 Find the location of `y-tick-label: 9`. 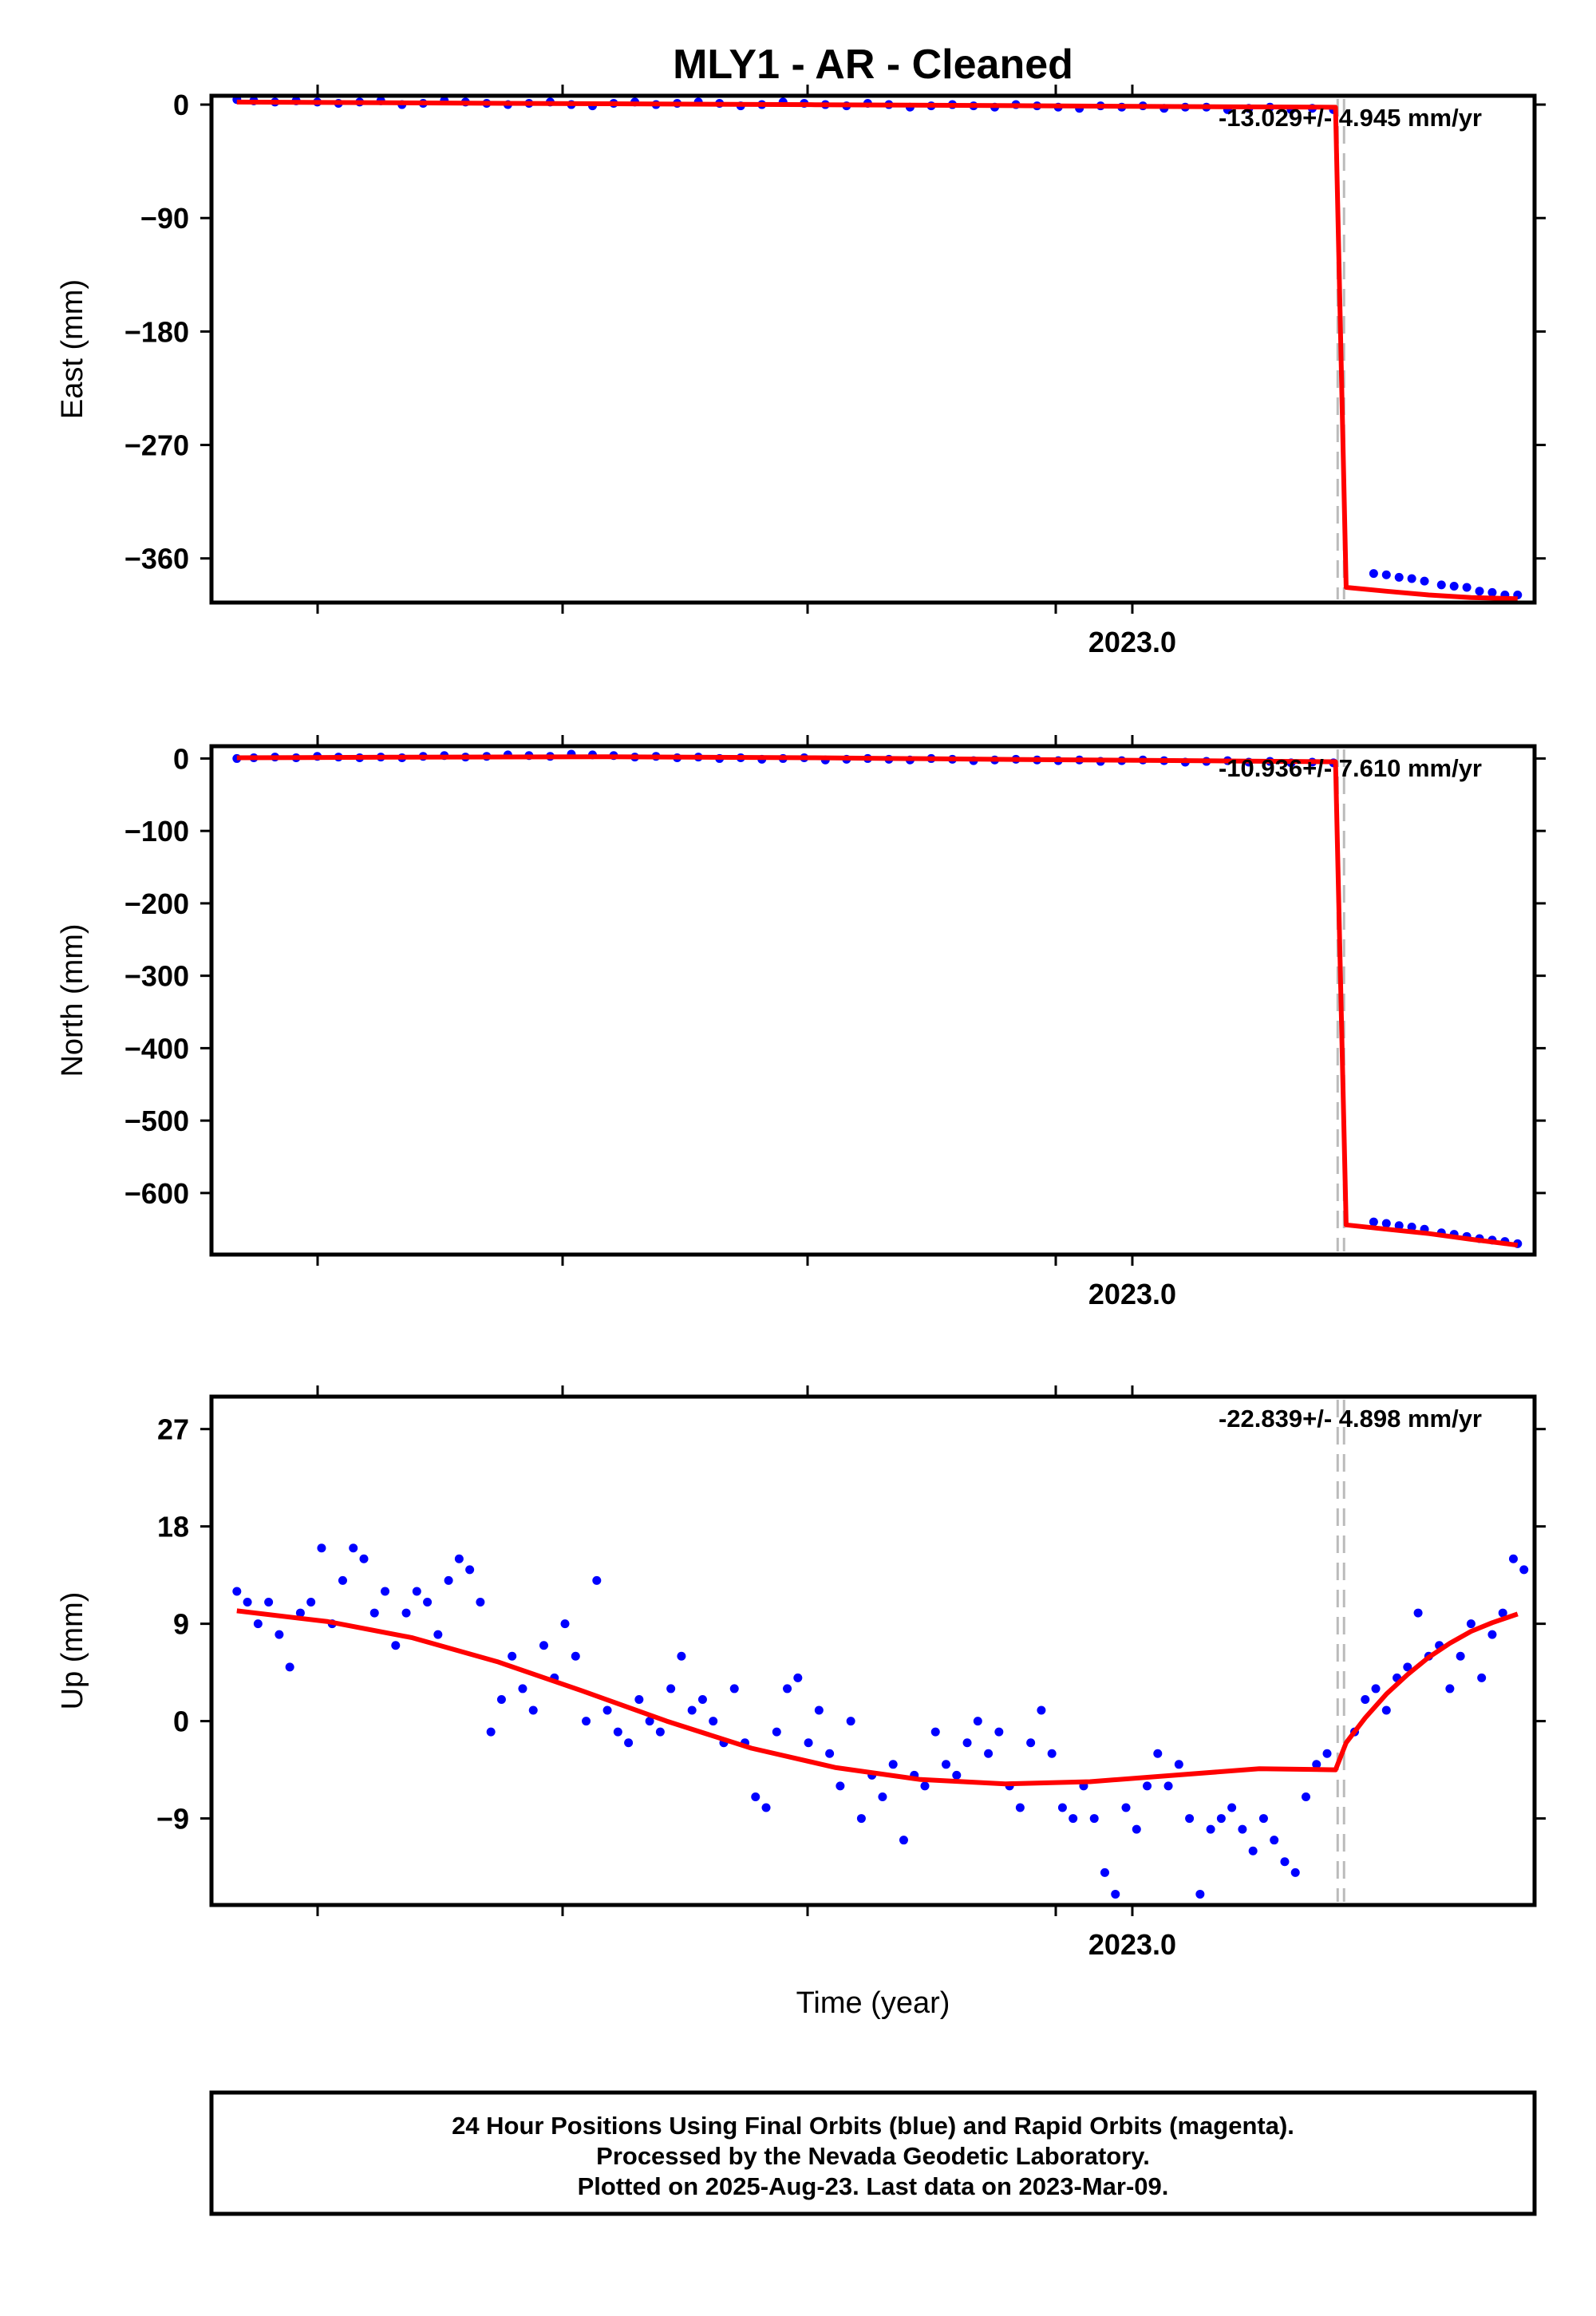

y-tick-label: 9 is located at coordinates (181, 1624).